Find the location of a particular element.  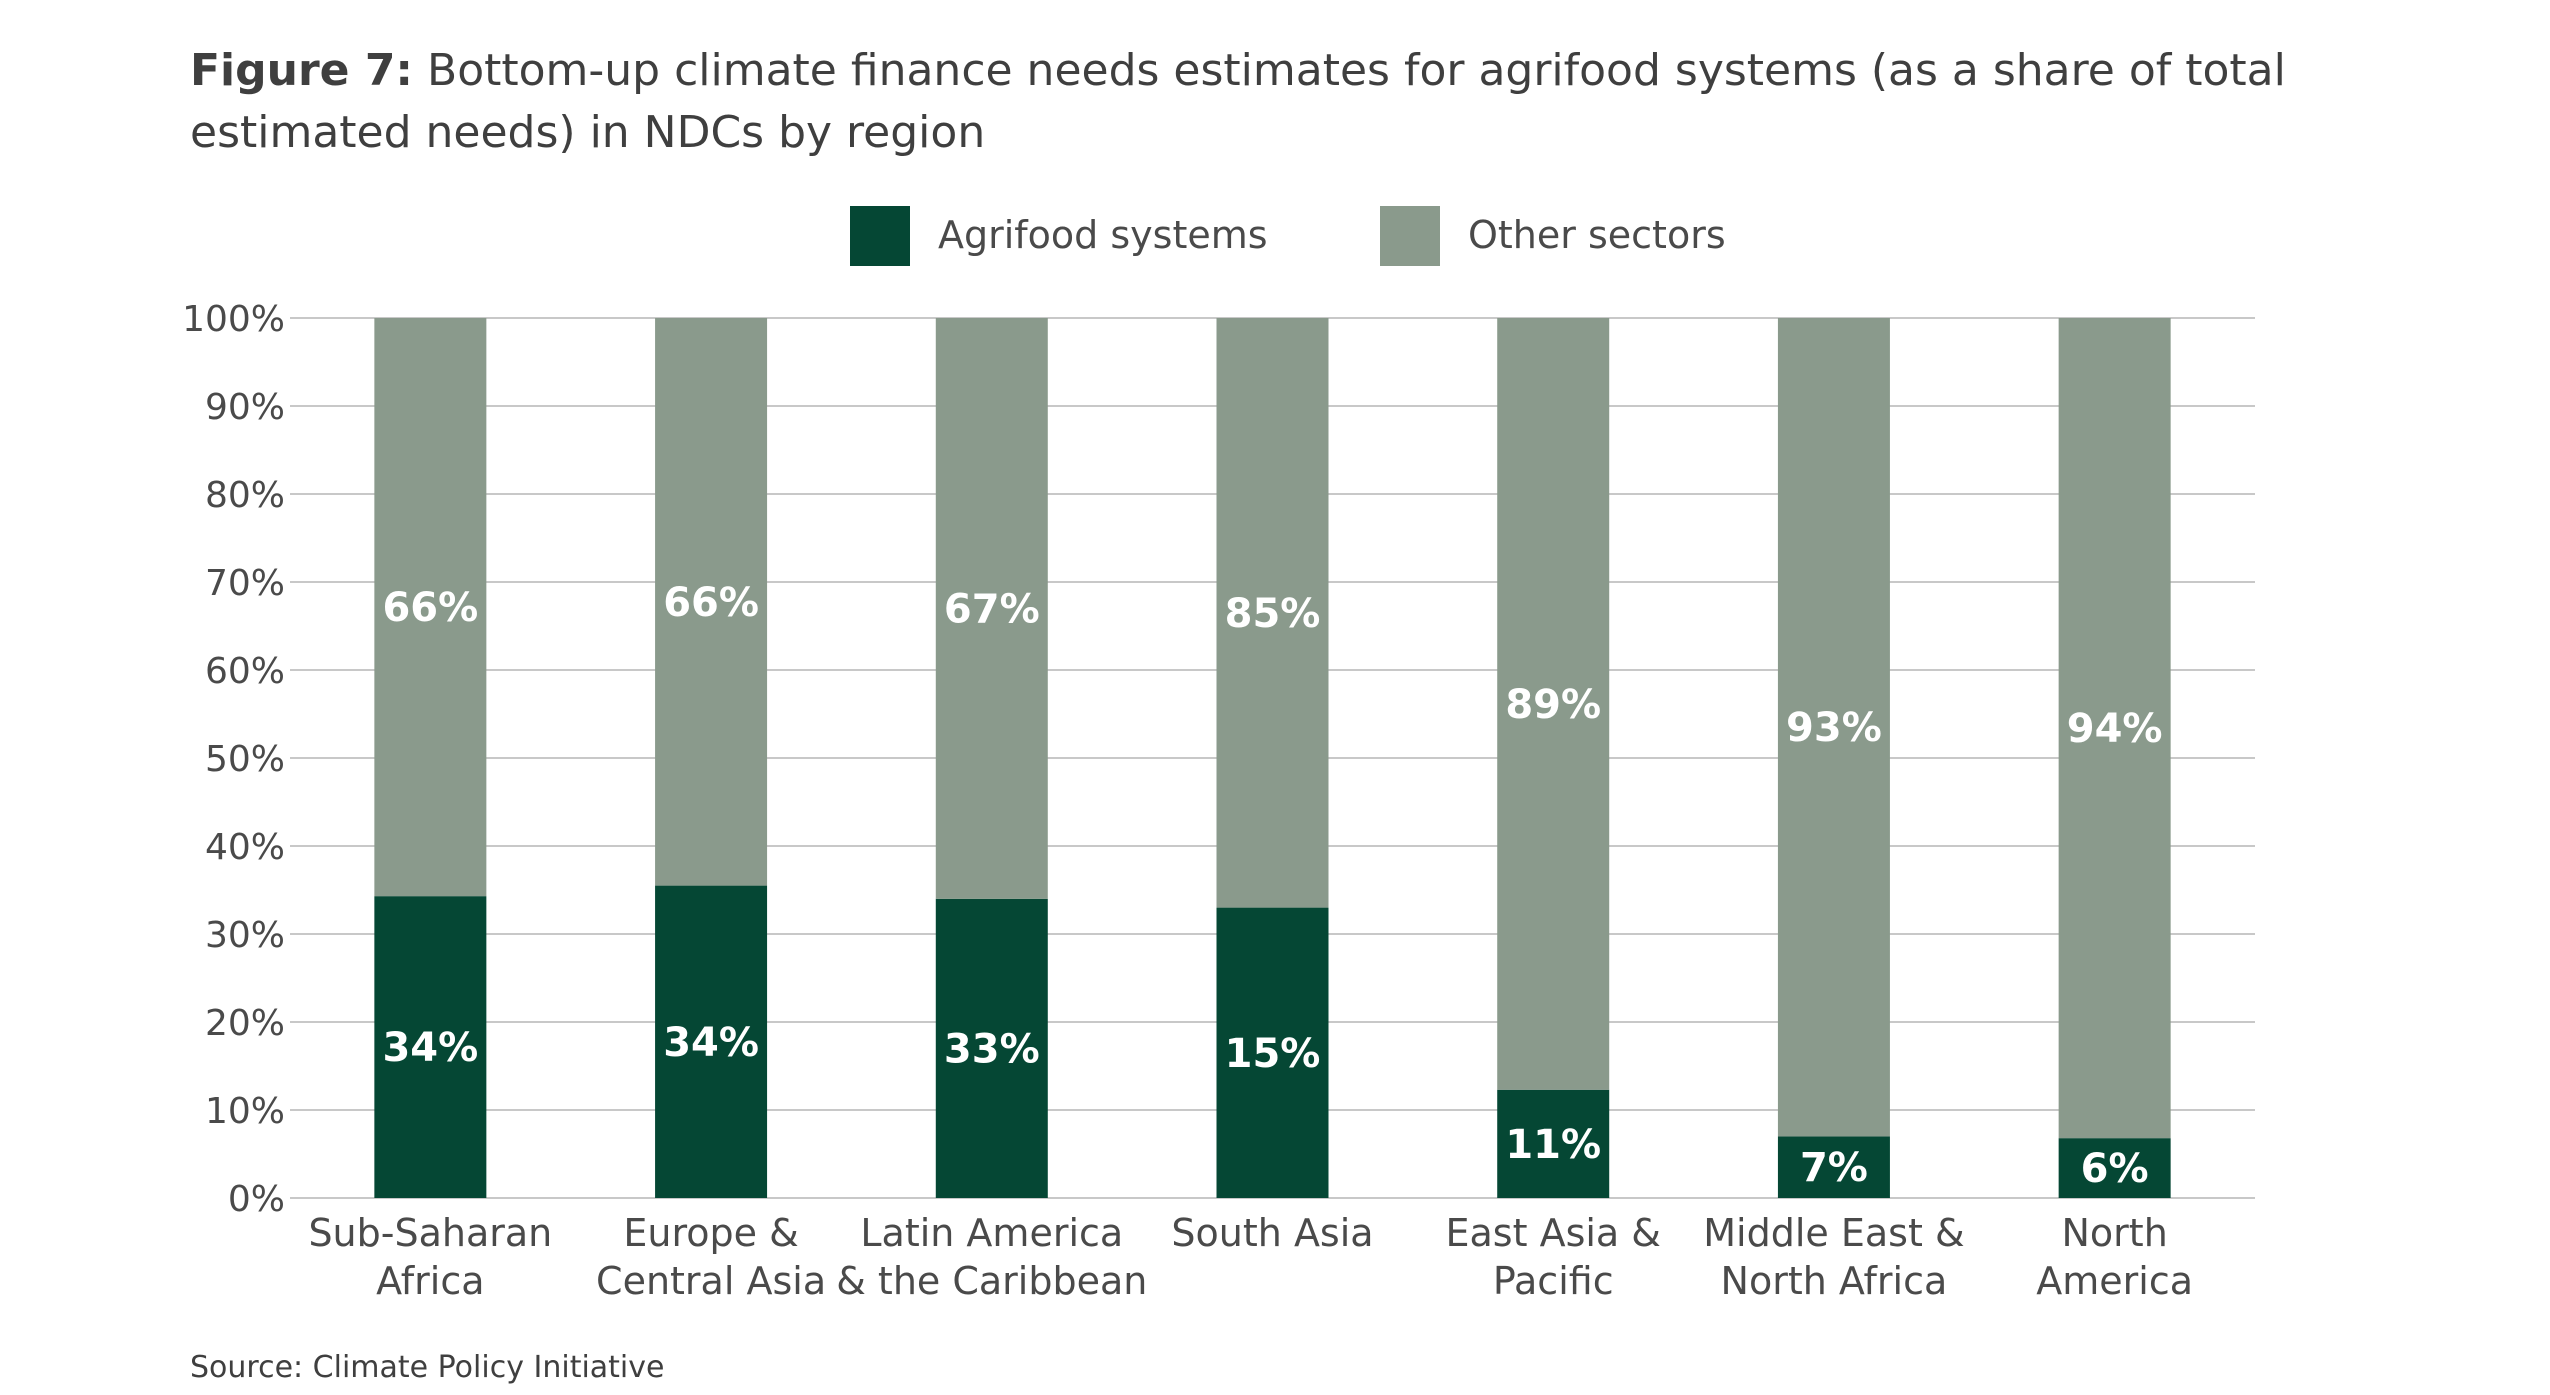

data-label-other-sectors: 89% is located at coordinates (1553, 705).